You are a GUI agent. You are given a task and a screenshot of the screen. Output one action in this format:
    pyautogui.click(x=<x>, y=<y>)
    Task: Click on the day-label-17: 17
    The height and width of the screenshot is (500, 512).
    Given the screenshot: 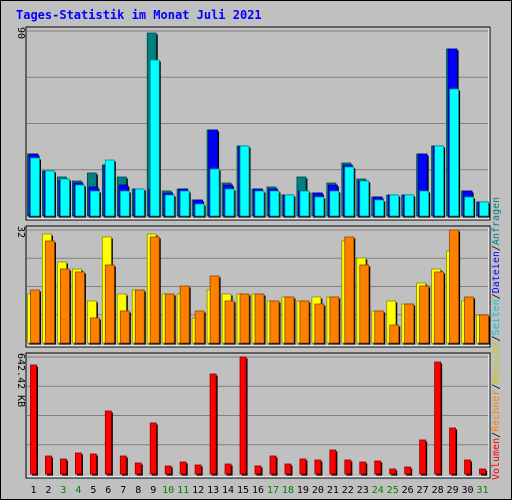 What is the action you would take?
    pyautogui.click(x=273, y=490)
    